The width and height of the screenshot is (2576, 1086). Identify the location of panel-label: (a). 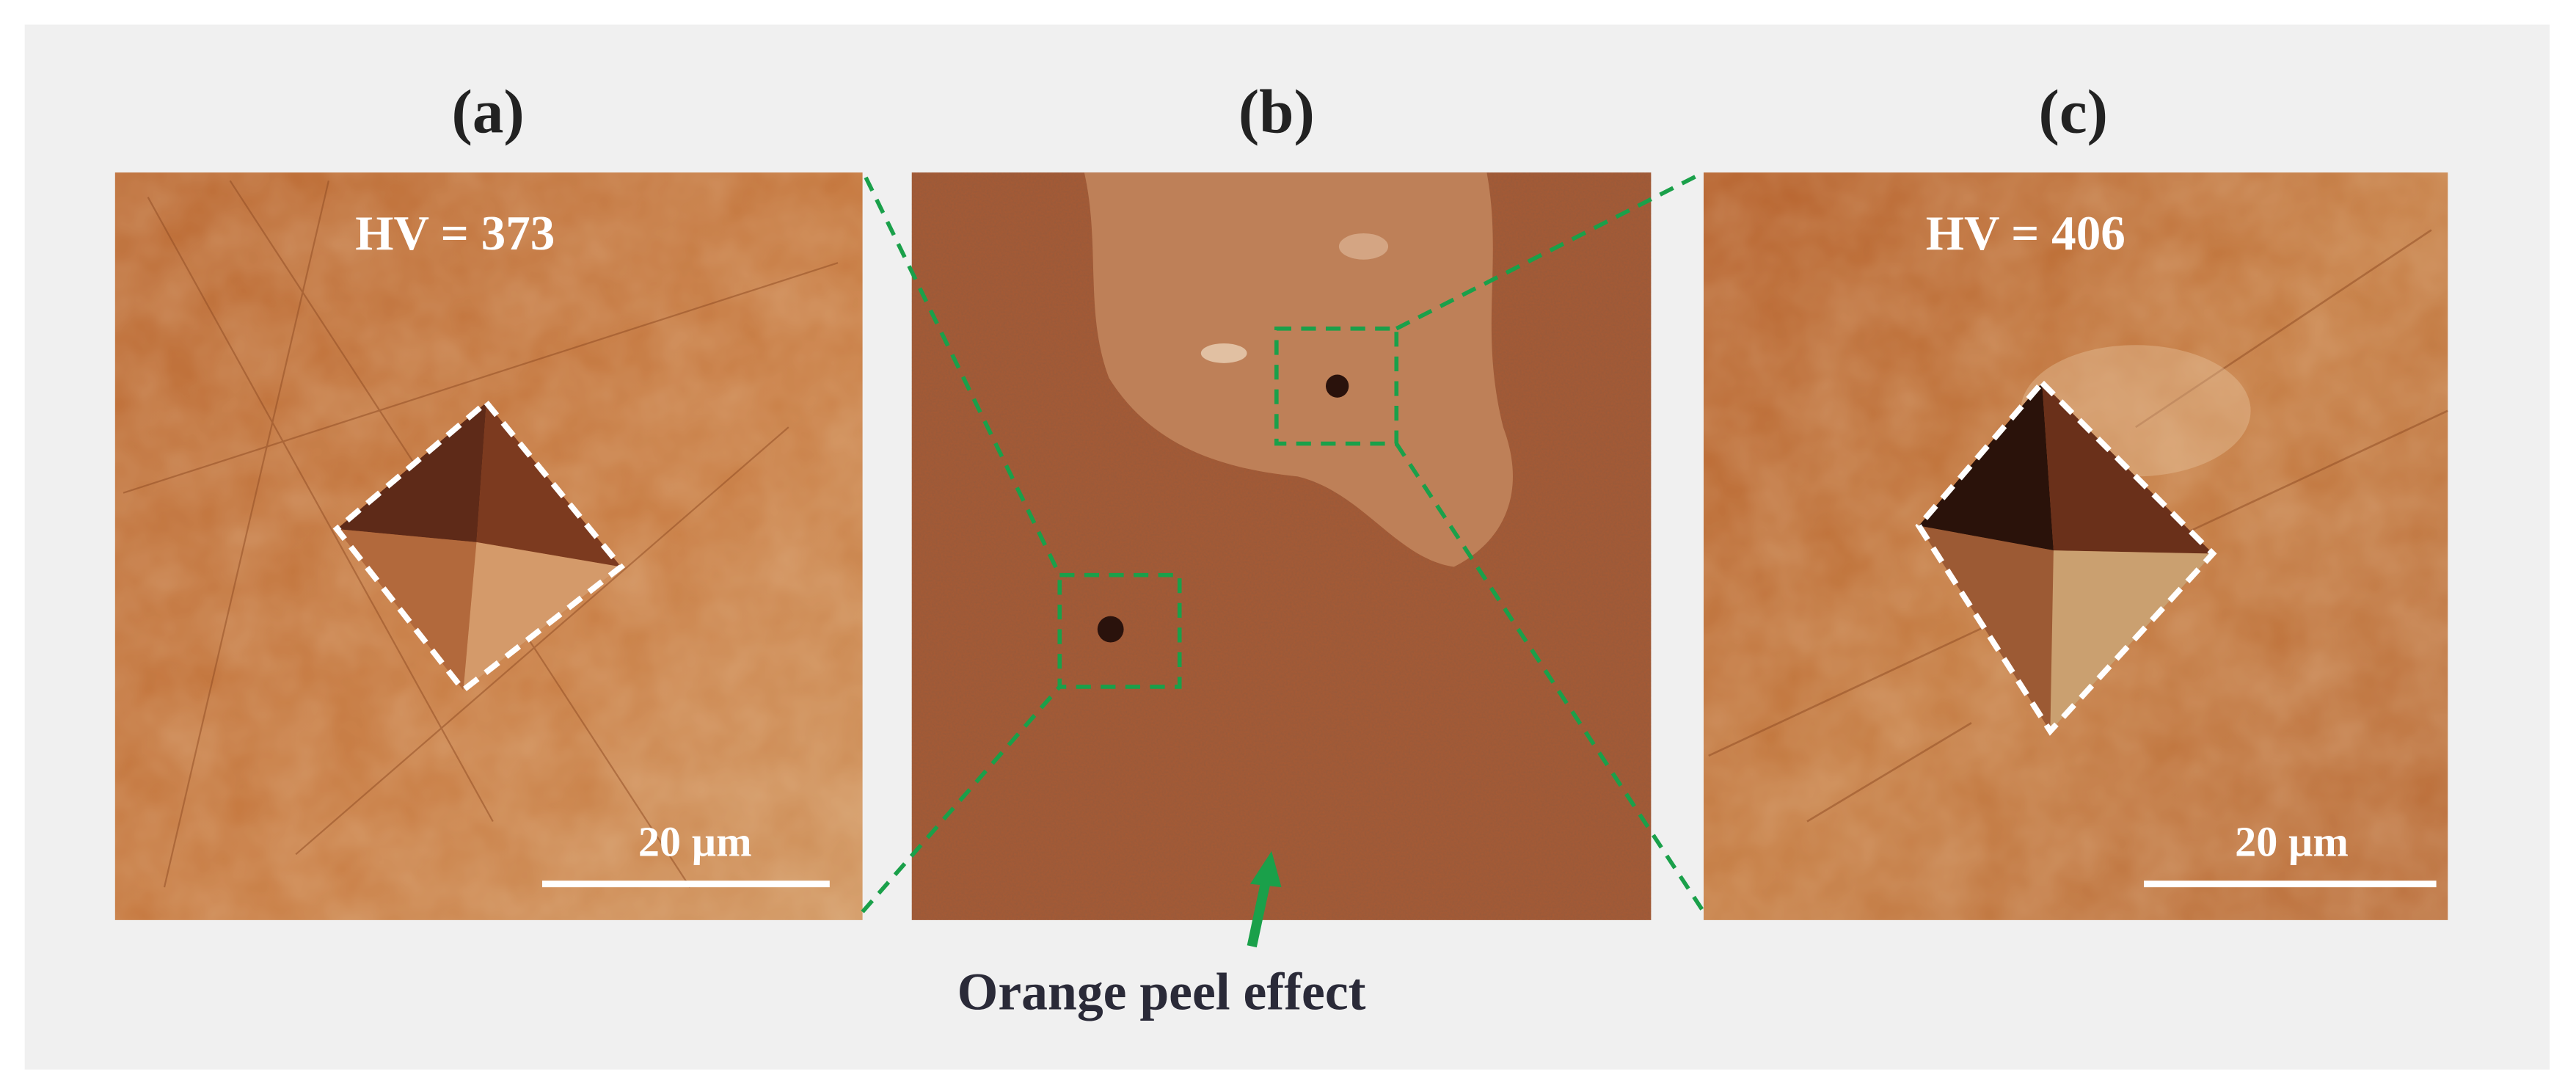
(488, 113).